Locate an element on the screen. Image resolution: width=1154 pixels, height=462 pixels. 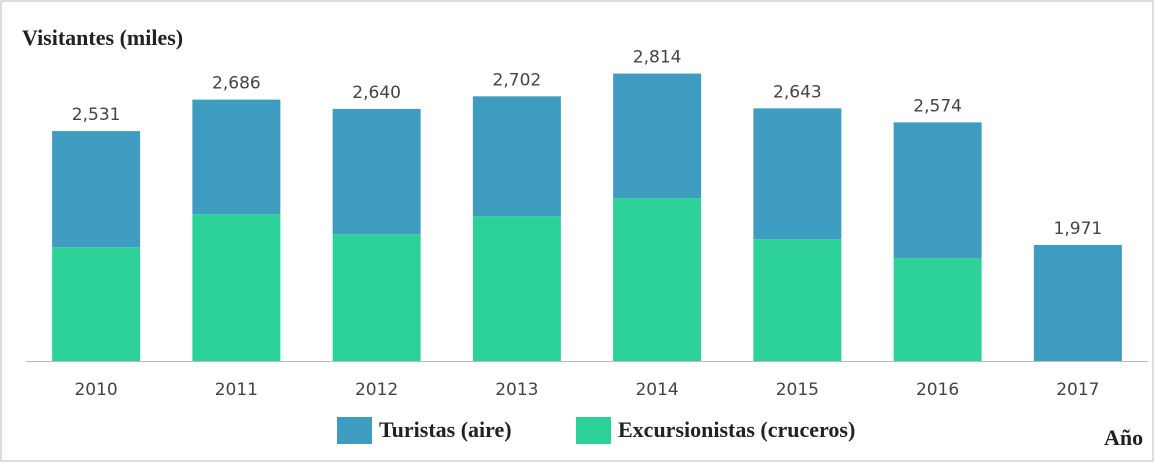
x-tick-label: 2012 is located at coordinates (376, 390).